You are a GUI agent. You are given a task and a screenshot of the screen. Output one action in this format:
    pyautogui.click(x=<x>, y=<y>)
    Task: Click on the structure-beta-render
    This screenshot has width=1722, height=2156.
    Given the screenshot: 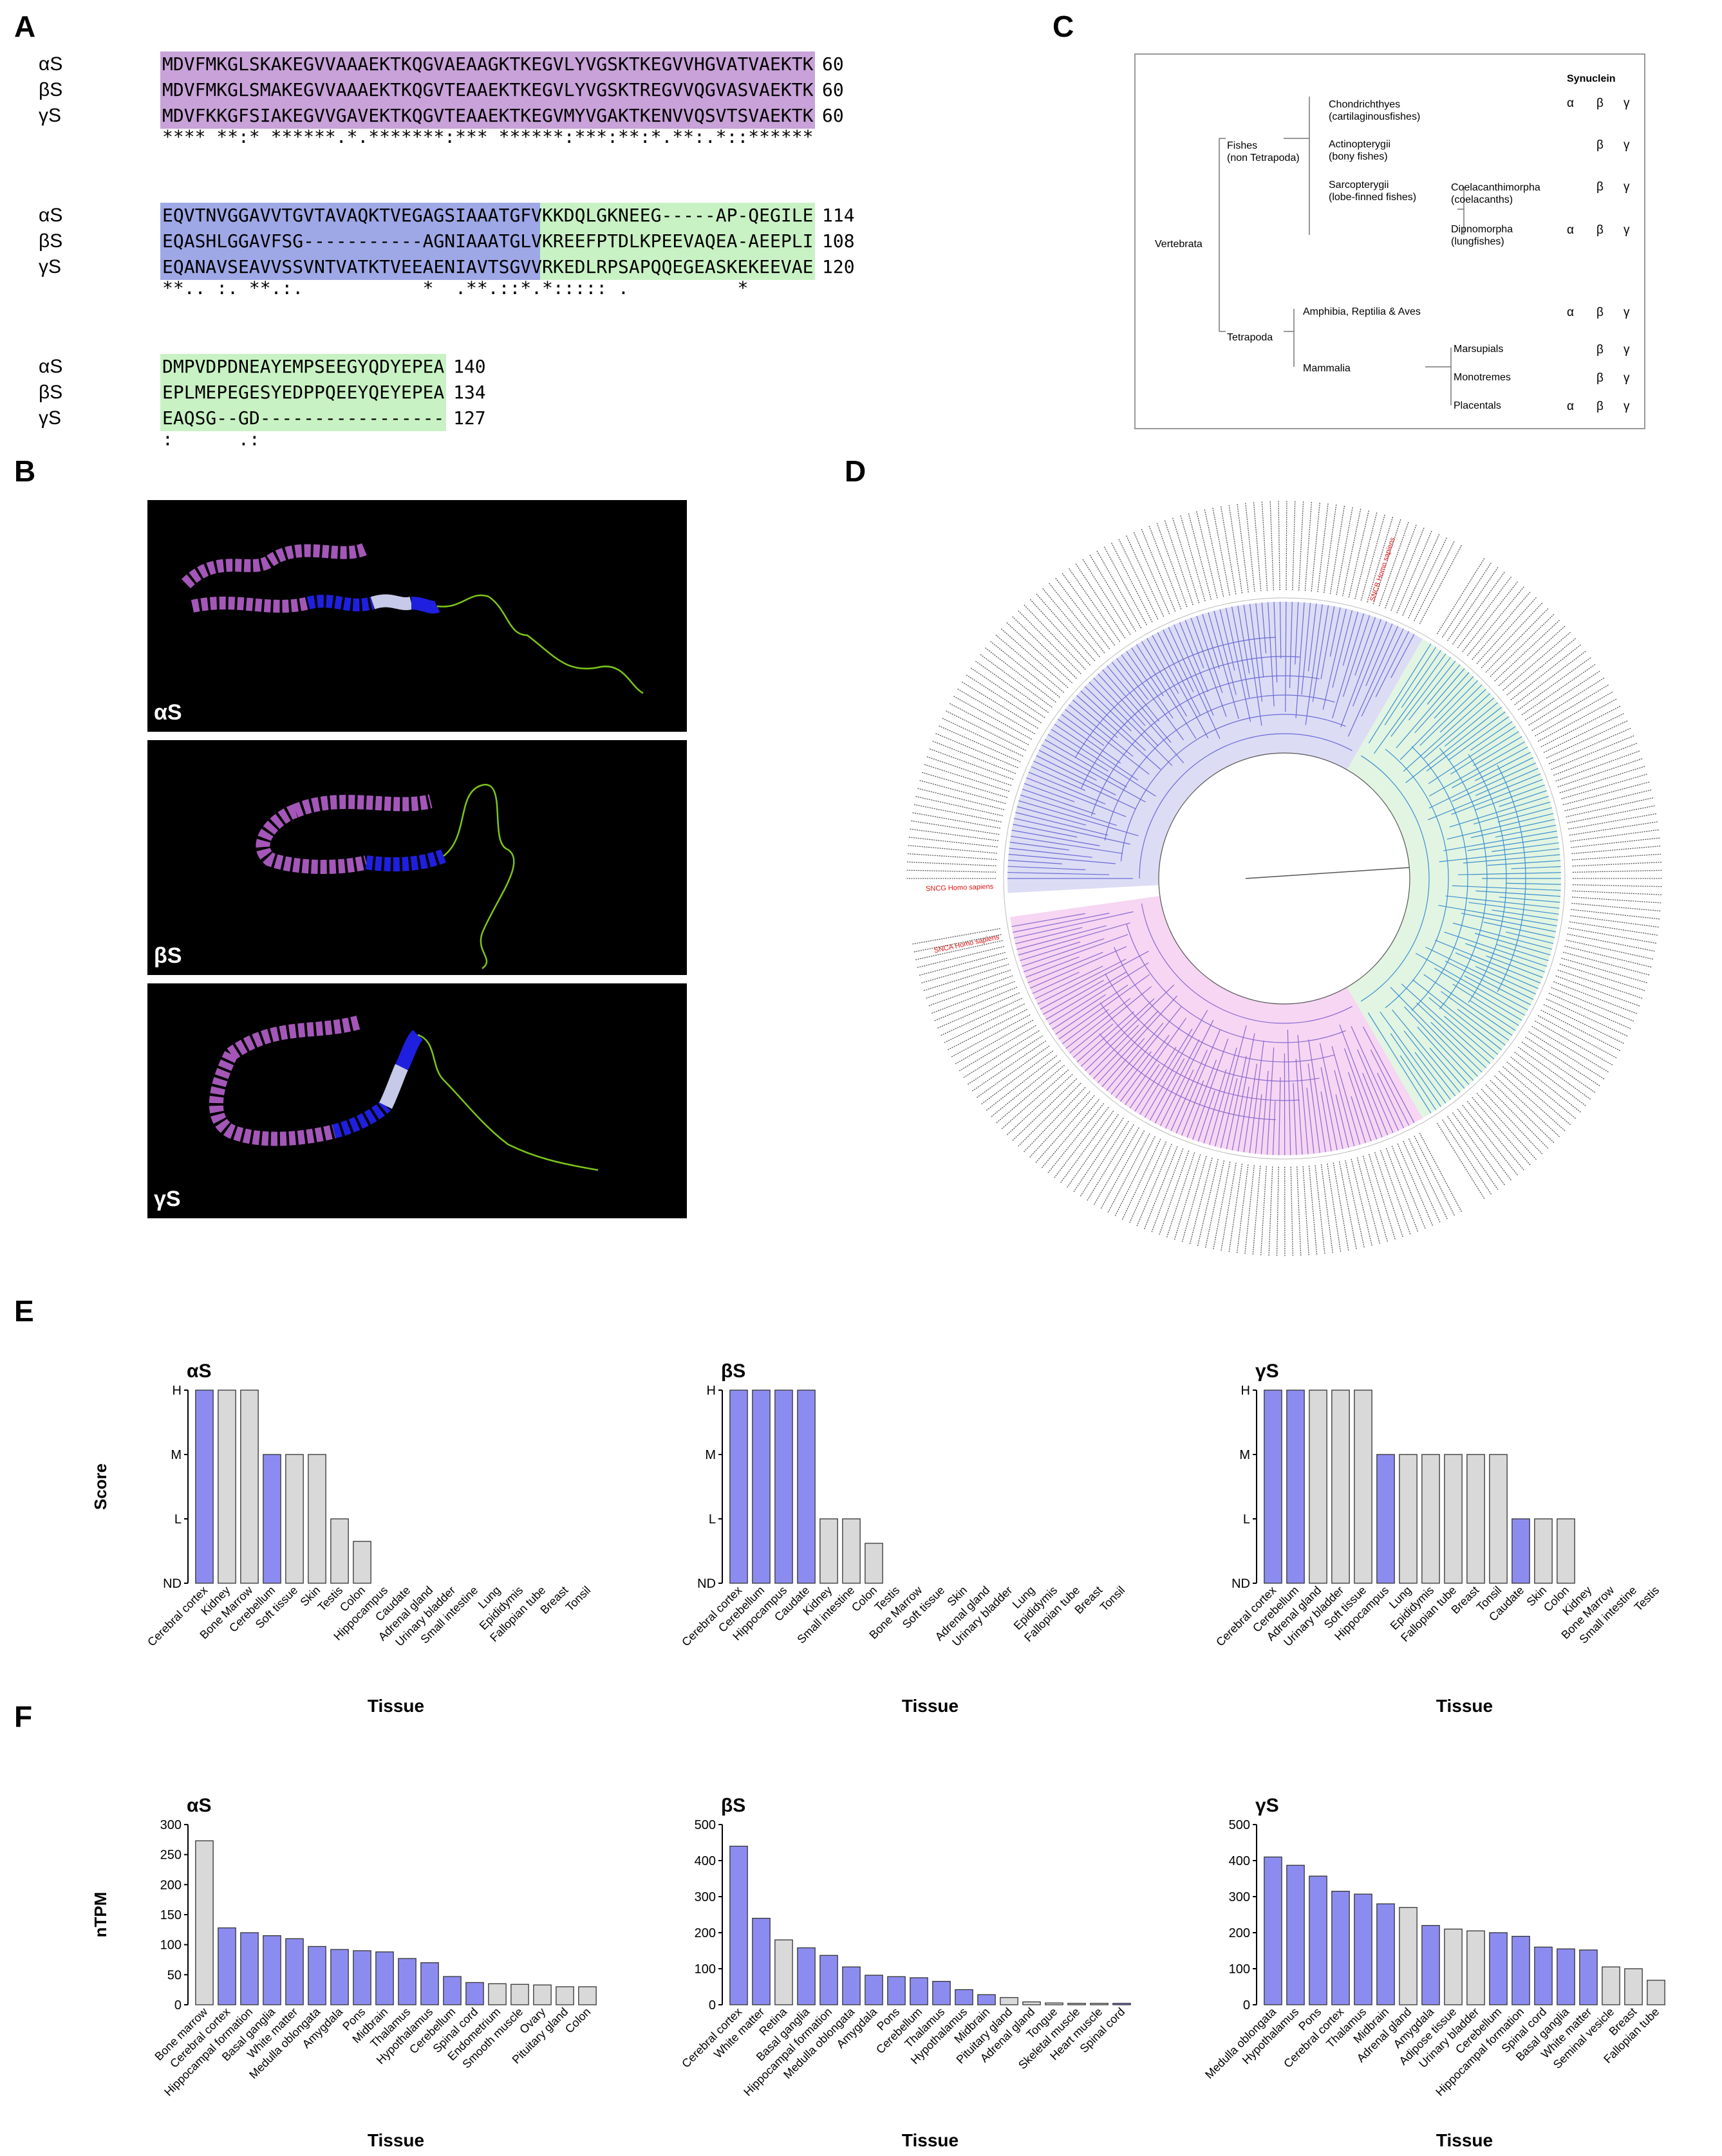 What is the action you would take?
    pyautogui.click(x=417, y=857)
    